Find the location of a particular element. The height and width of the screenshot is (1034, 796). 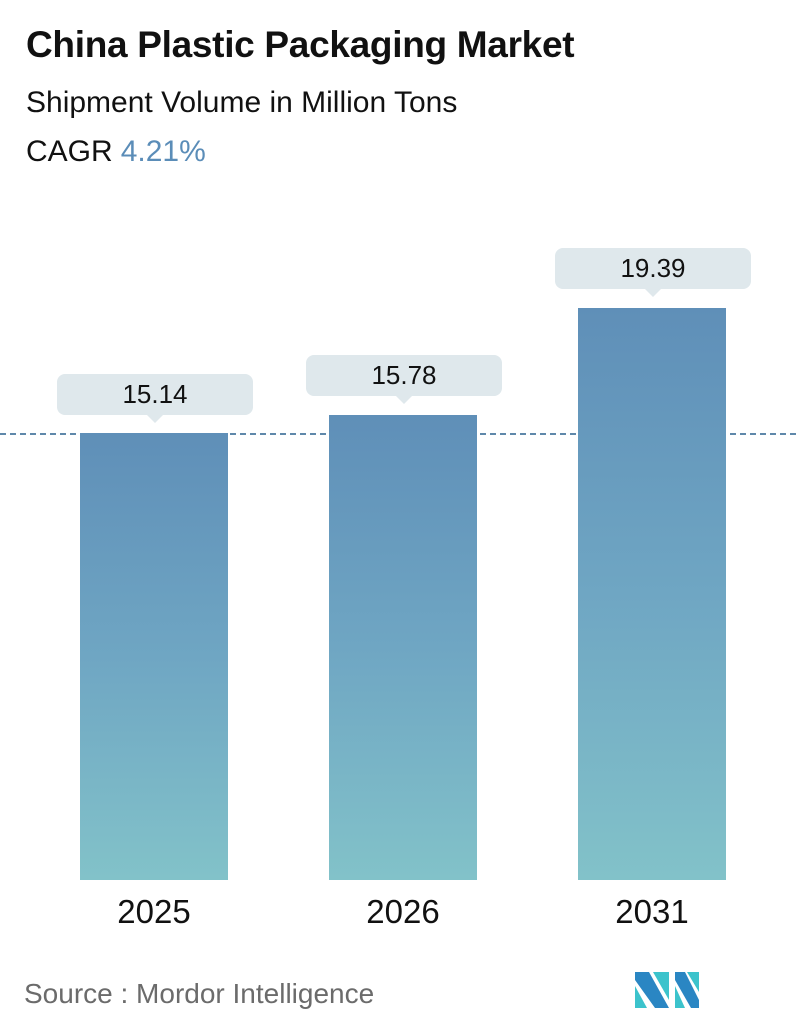

bar-2026 is located at coordinates (403, 647).